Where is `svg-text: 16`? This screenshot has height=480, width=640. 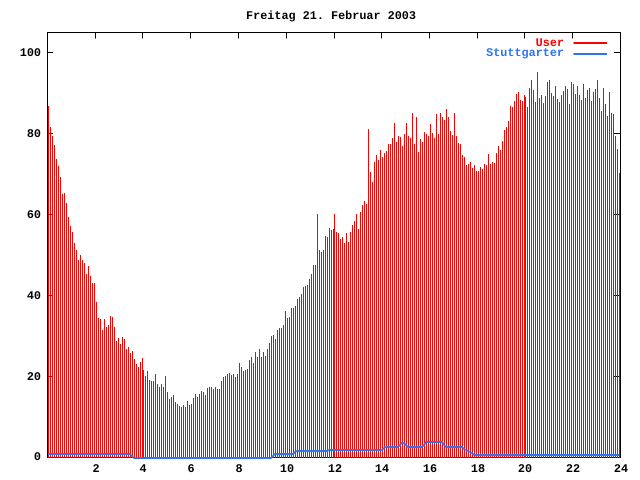
svg-text: 16 is located at coordinates (430, 469).